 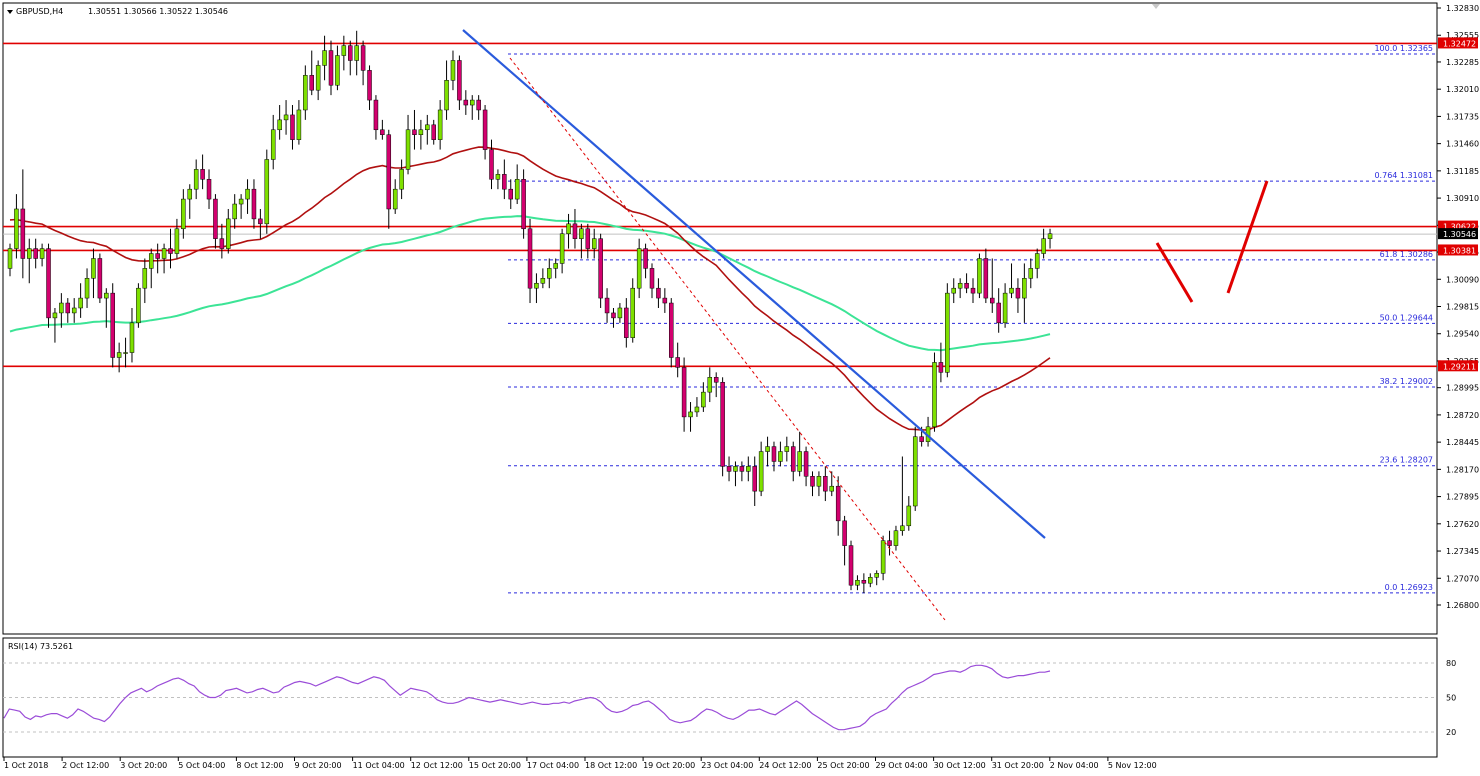 I want to click on price-tick-label: 1.28170, so click(x=1462, y=469).